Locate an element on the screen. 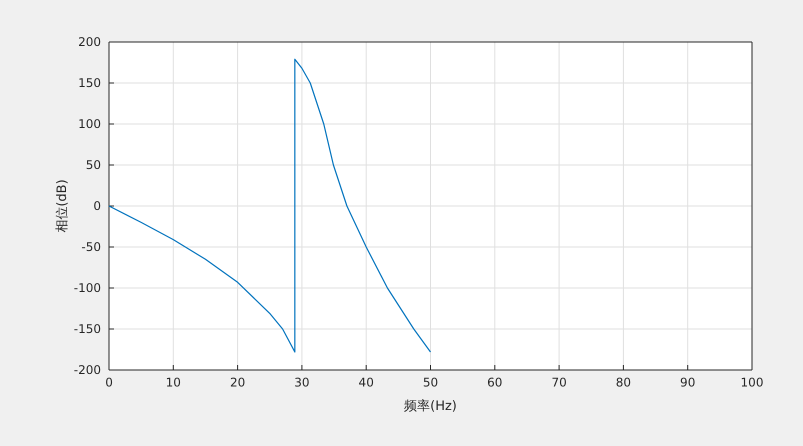 Image resolution: width=803 pixels, height=446 pixels. x-axis-title: 频率(Hz) is located at coordinates (430, 406).